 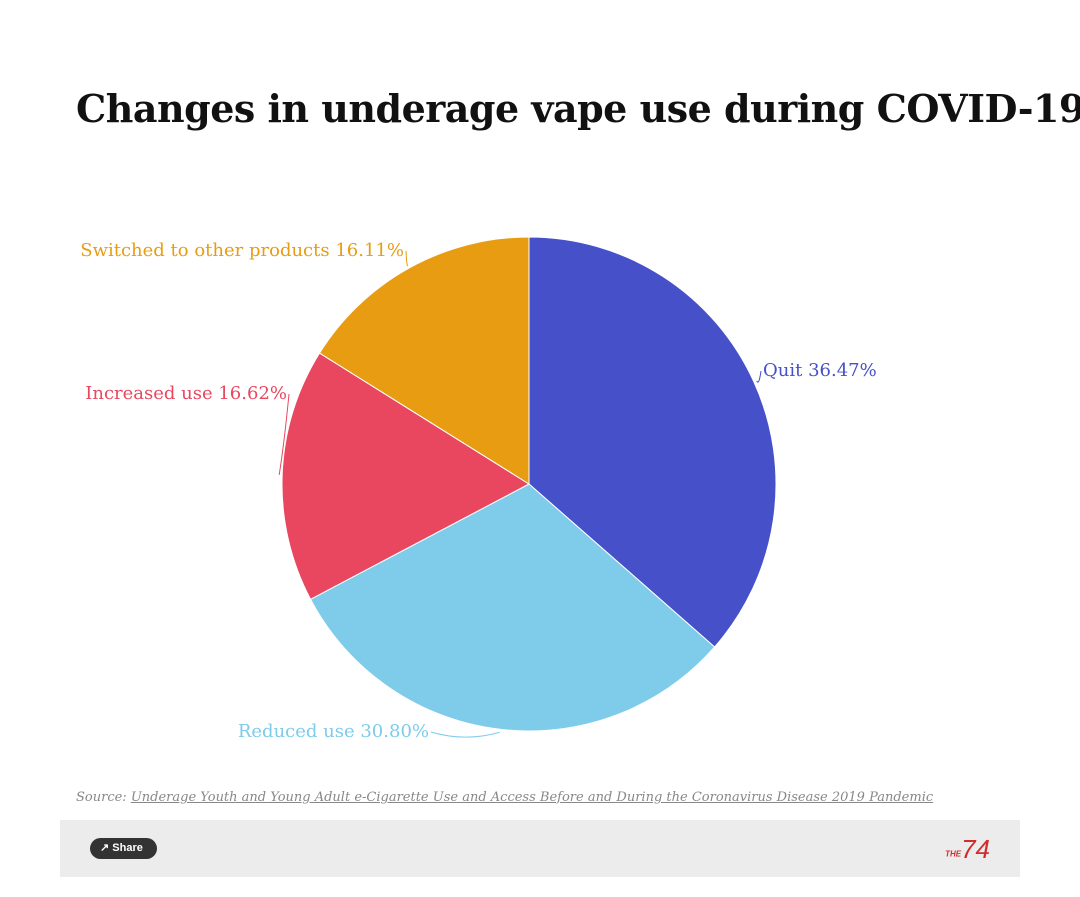 I want to click on slice-name: Increased use, so click(x=148, y=393).